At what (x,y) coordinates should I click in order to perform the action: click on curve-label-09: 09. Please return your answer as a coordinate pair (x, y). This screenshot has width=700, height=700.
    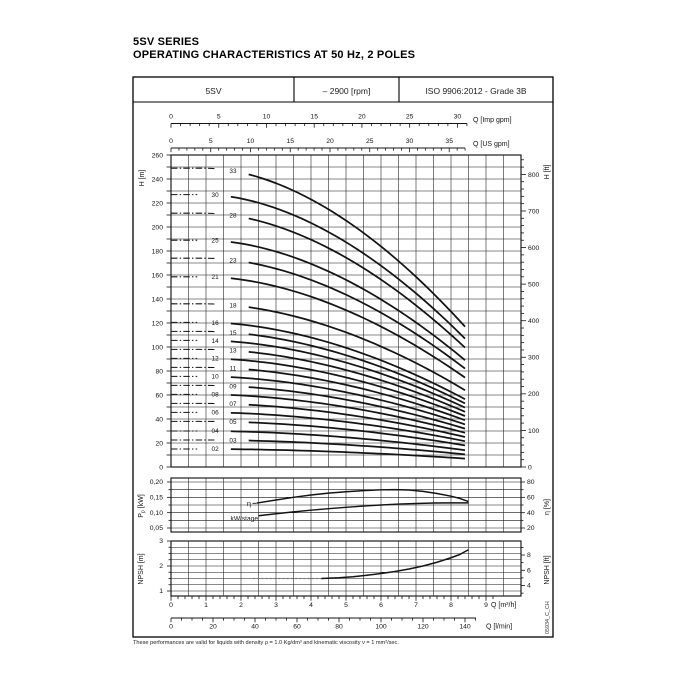
    Looking at the image, I should click on (233, 386).